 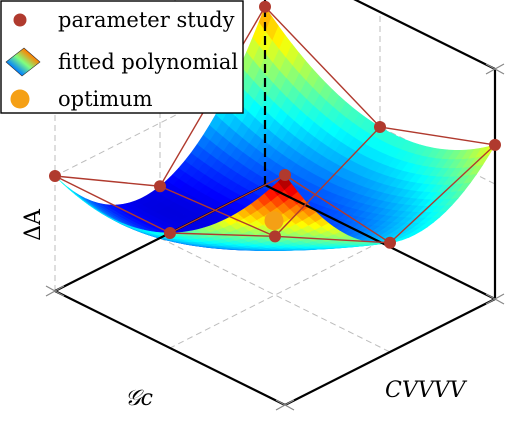 I want to click on legend-box, so click(x=122, y=57).